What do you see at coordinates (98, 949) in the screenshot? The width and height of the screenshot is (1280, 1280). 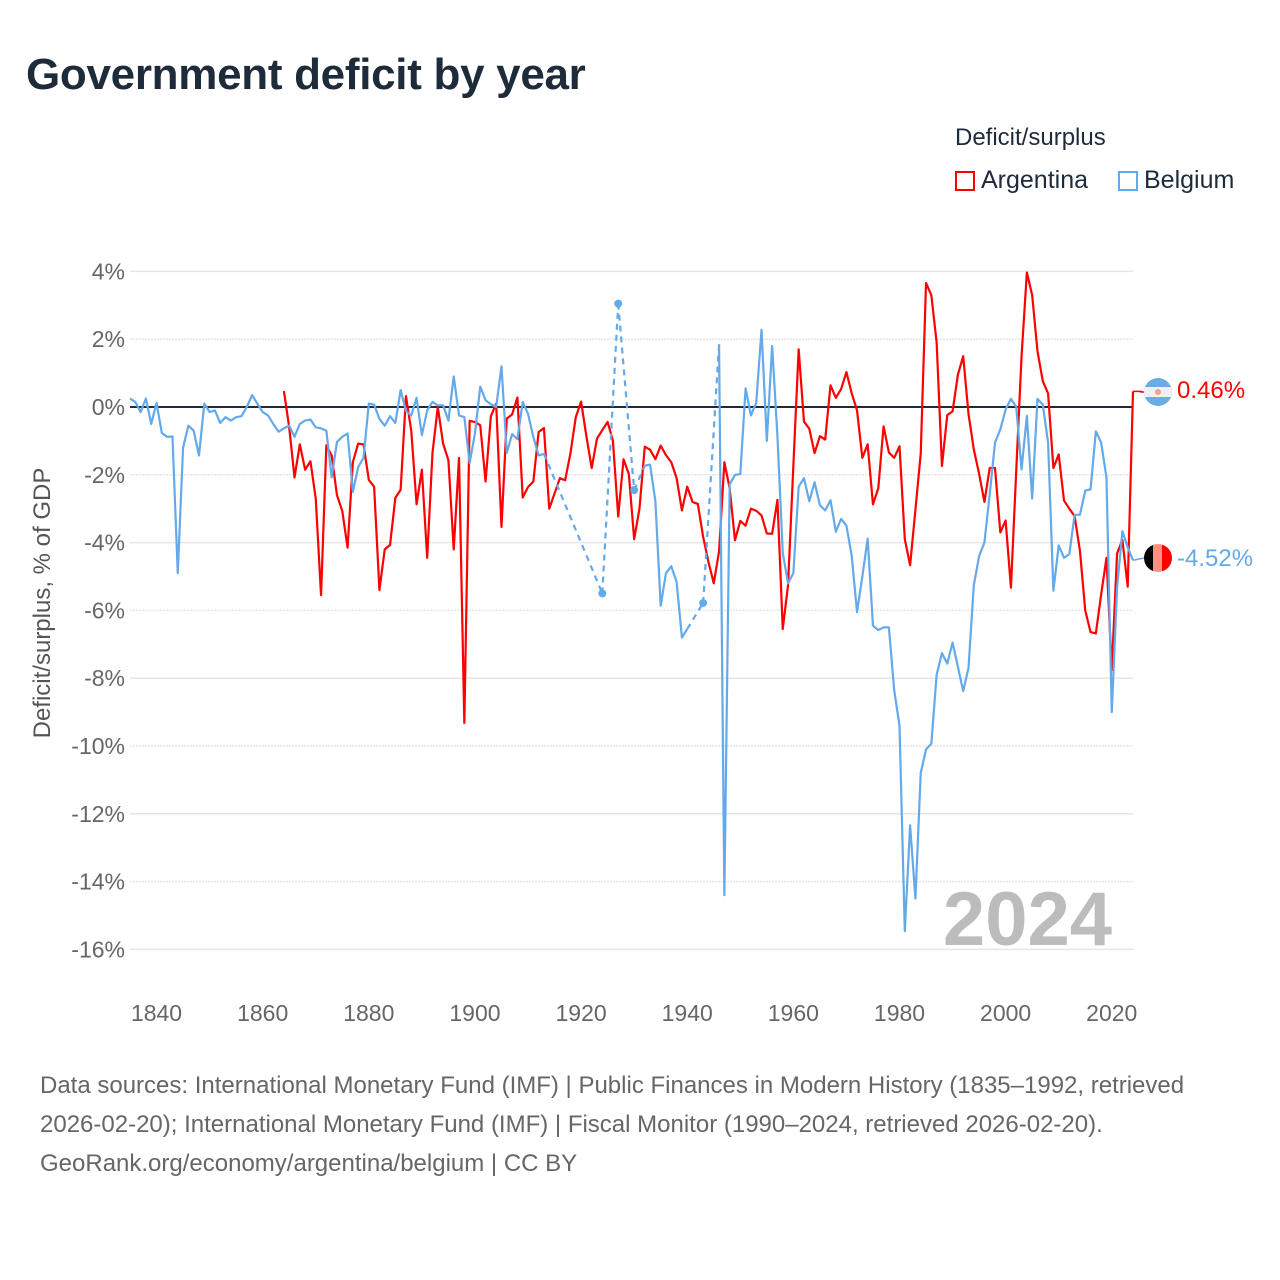 I see `y-tick-label: -16%` at bounding box center [98, 949].